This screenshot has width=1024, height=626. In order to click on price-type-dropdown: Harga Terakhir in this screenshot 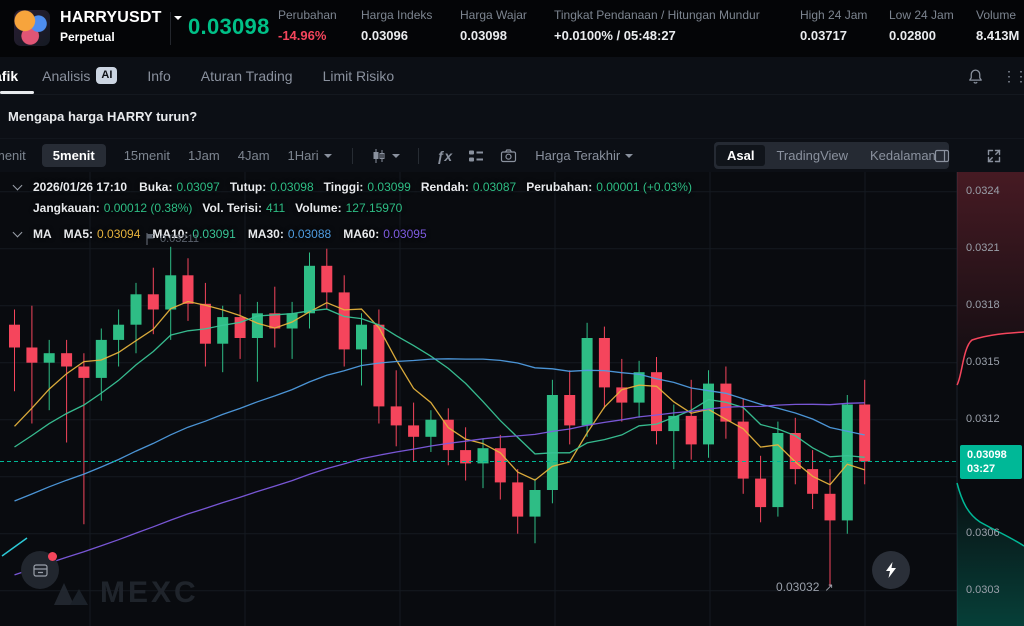, I will do `click(584, 155)`.